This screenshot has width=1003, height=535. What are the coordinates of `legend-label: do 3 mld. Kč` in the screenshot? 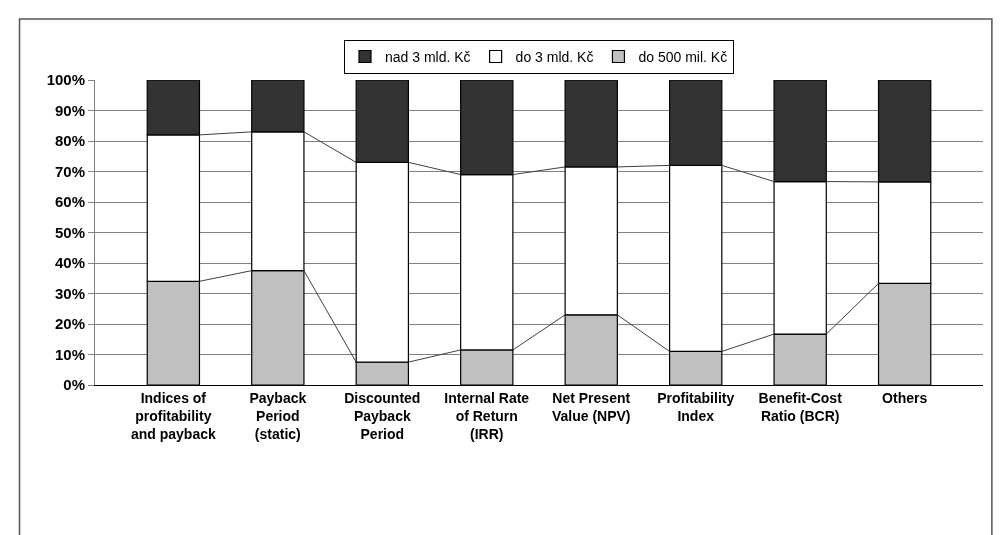 It's located at (554, 56).